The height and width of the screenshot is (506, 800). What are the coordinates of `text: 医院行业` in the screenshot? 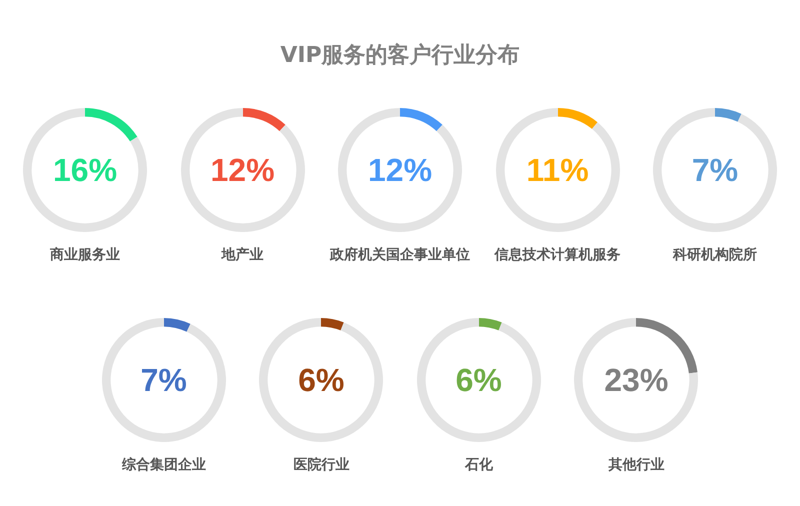 It's located at (321, 465).